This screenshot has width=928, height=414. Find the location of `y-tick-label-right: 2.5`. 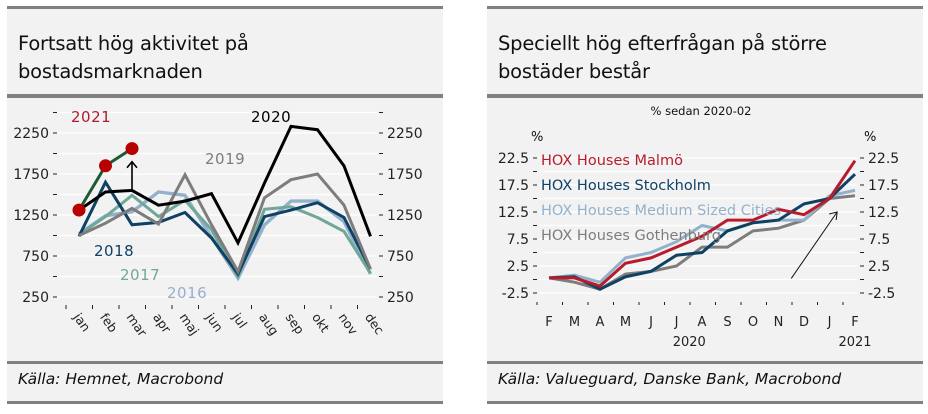

y-tick-label-right: 2.5 is located at coordinates (879, 267).